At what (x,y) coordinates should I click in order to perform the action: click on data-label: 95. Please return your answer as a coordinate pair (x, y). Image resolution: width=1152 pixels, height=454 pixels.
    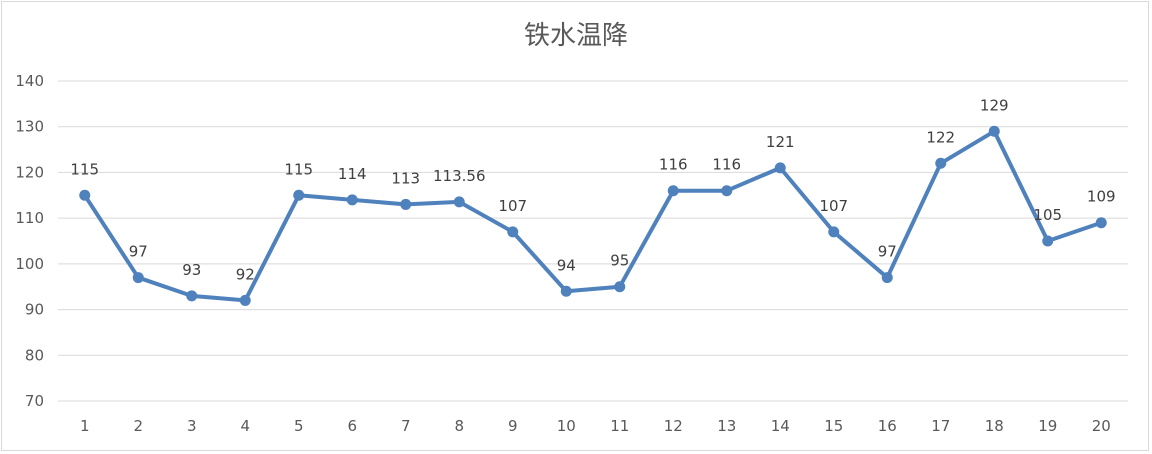
    Looking at the image, I should click on (619, 261).